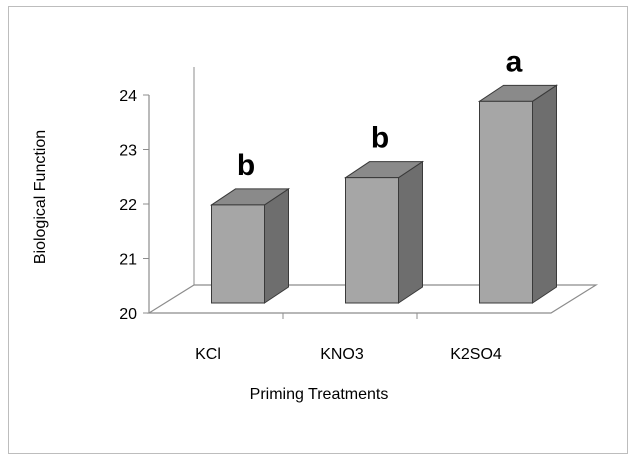  Describe the element at coordinates (128, 314) in the screenshot. I see `y-tick-label: 20` at that location.